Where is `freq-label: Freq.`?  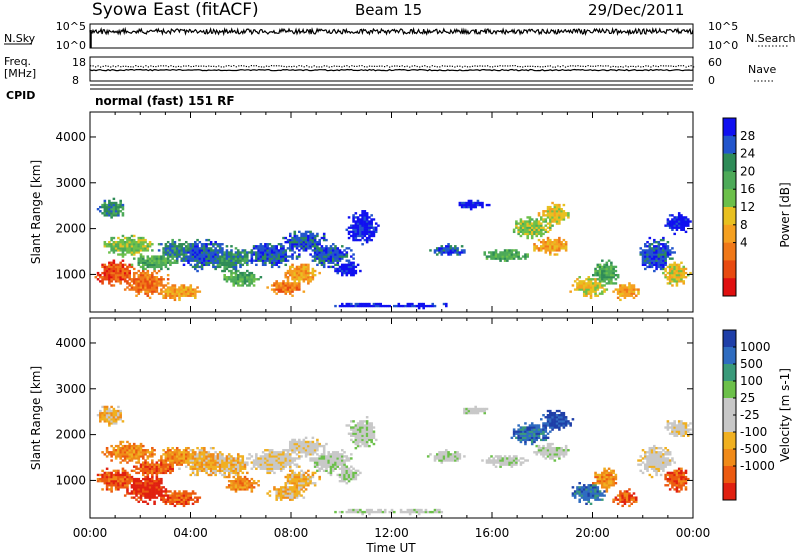
freq-label: Freq. is located at coordinates (17, 61).